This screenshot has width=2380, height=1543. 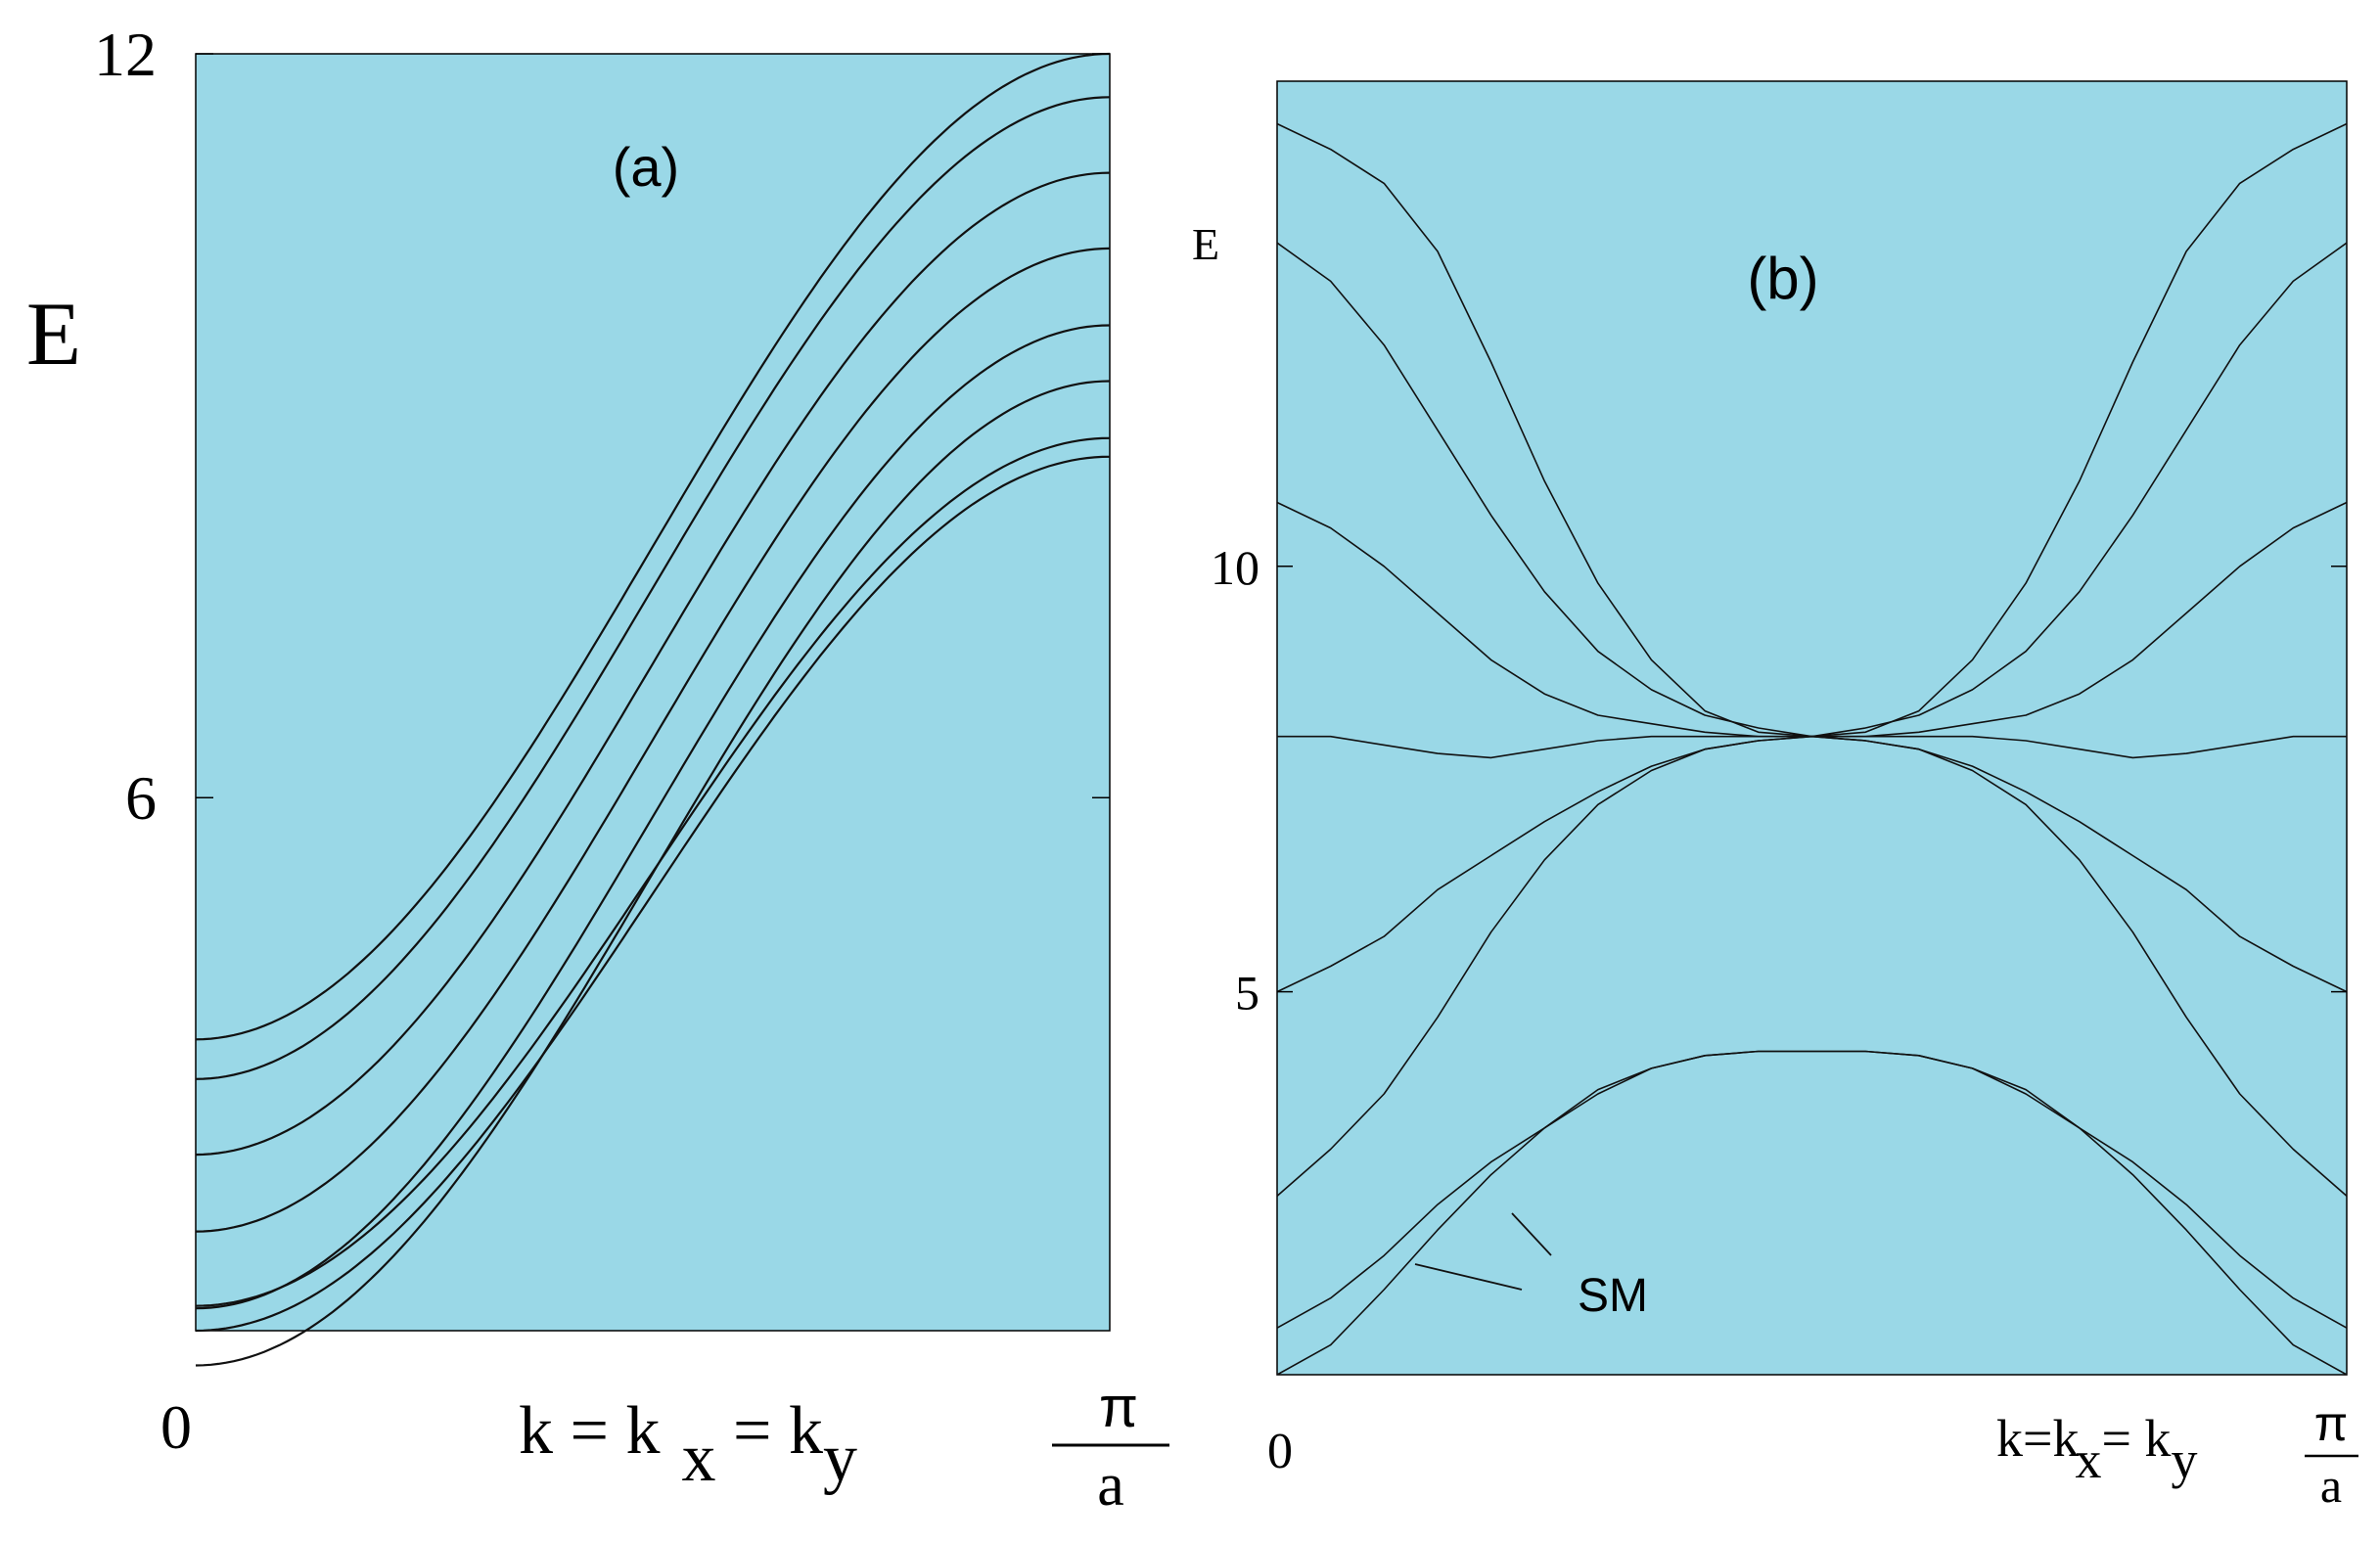 I want to click on panel-b-ytick-label-2: 5, so click(x=1247, y=993).